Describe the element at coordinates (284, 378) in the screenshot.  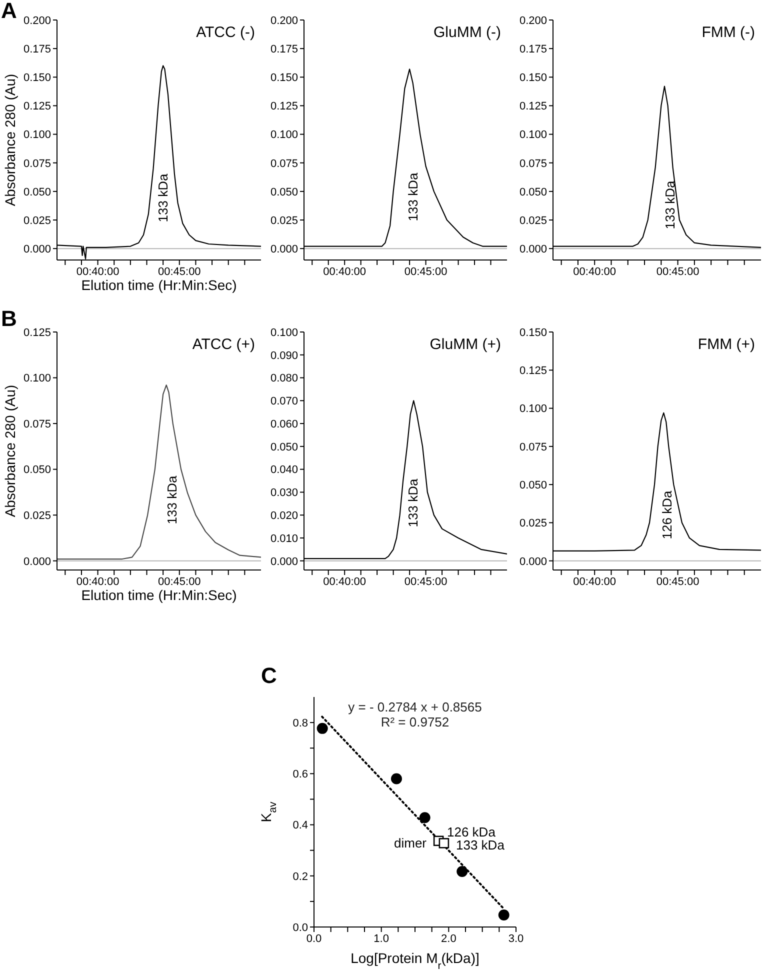
I see `y-tick-label: 0.080` at that location.